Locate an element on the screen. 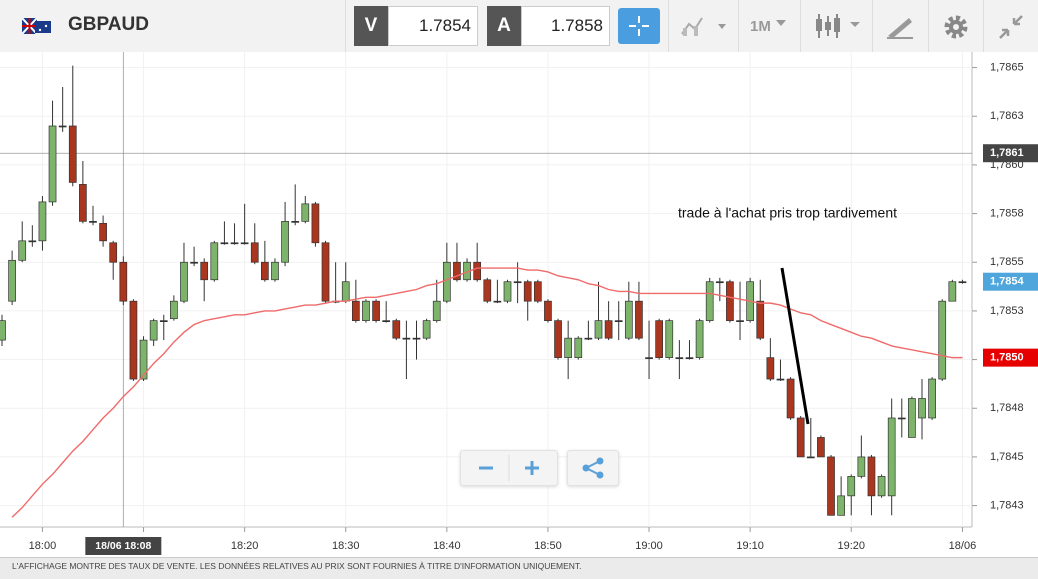 This screenshot has width=1038, height=579. y-tick-label: 1,7853 is located at coordinates (1007, 311).